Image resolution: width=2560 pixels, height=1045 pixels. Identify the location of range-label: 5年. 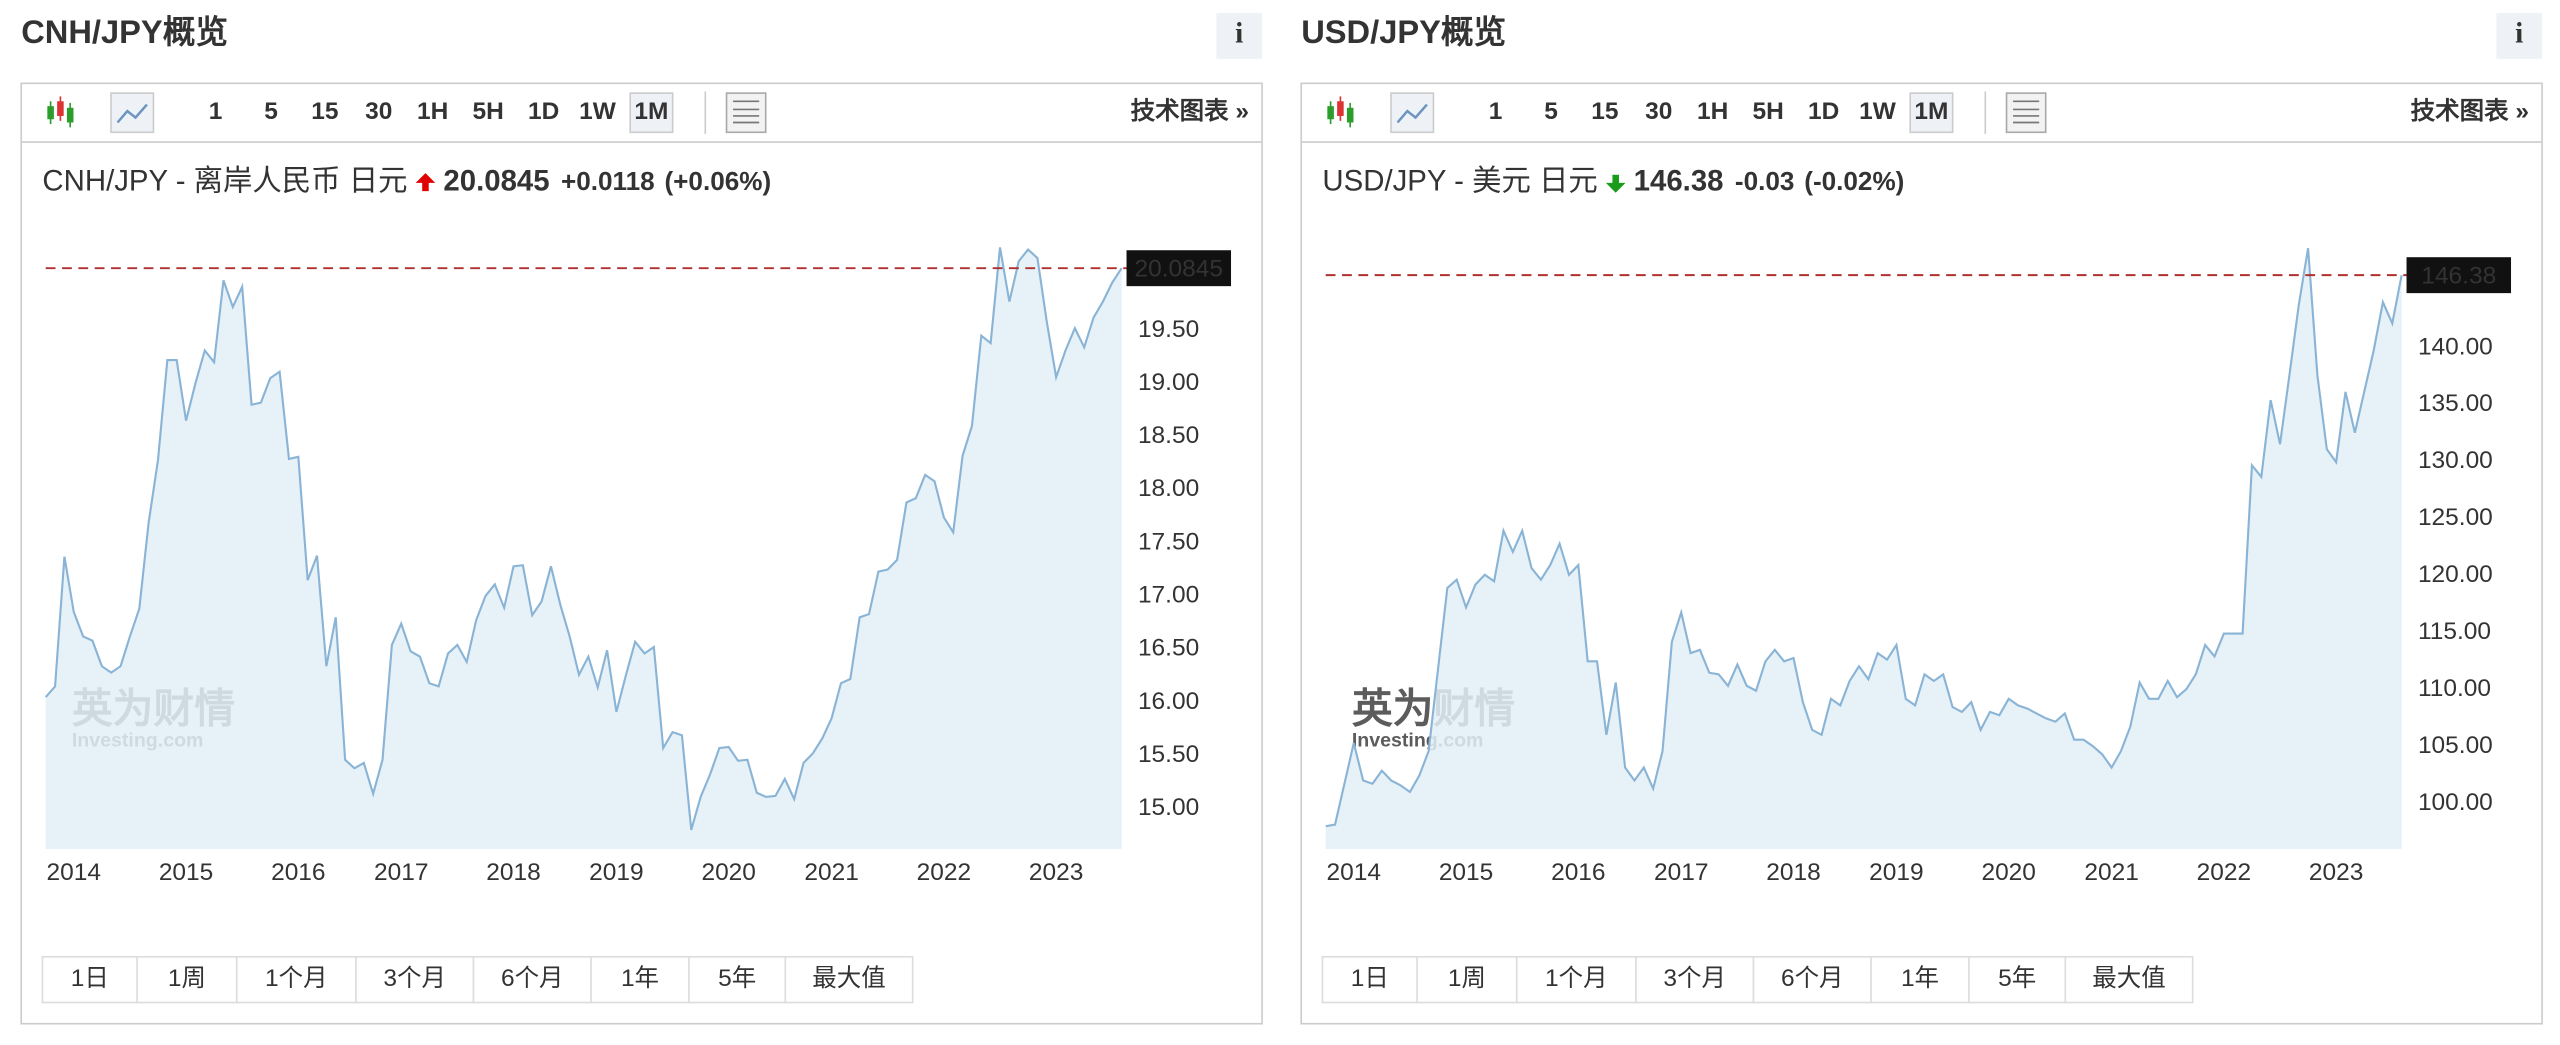
(2017, 978).